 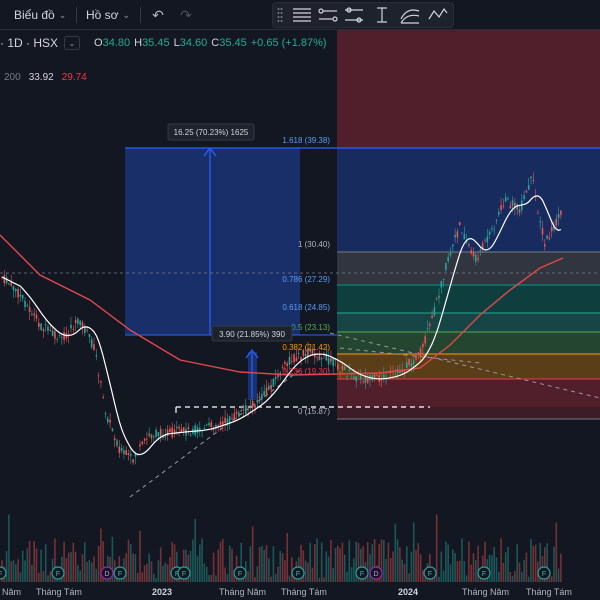 What do you see at coordinates (486, 592) in the screenshot?
I see `xaxis-label: Tháng Năm` at bounding box center [486, 592].